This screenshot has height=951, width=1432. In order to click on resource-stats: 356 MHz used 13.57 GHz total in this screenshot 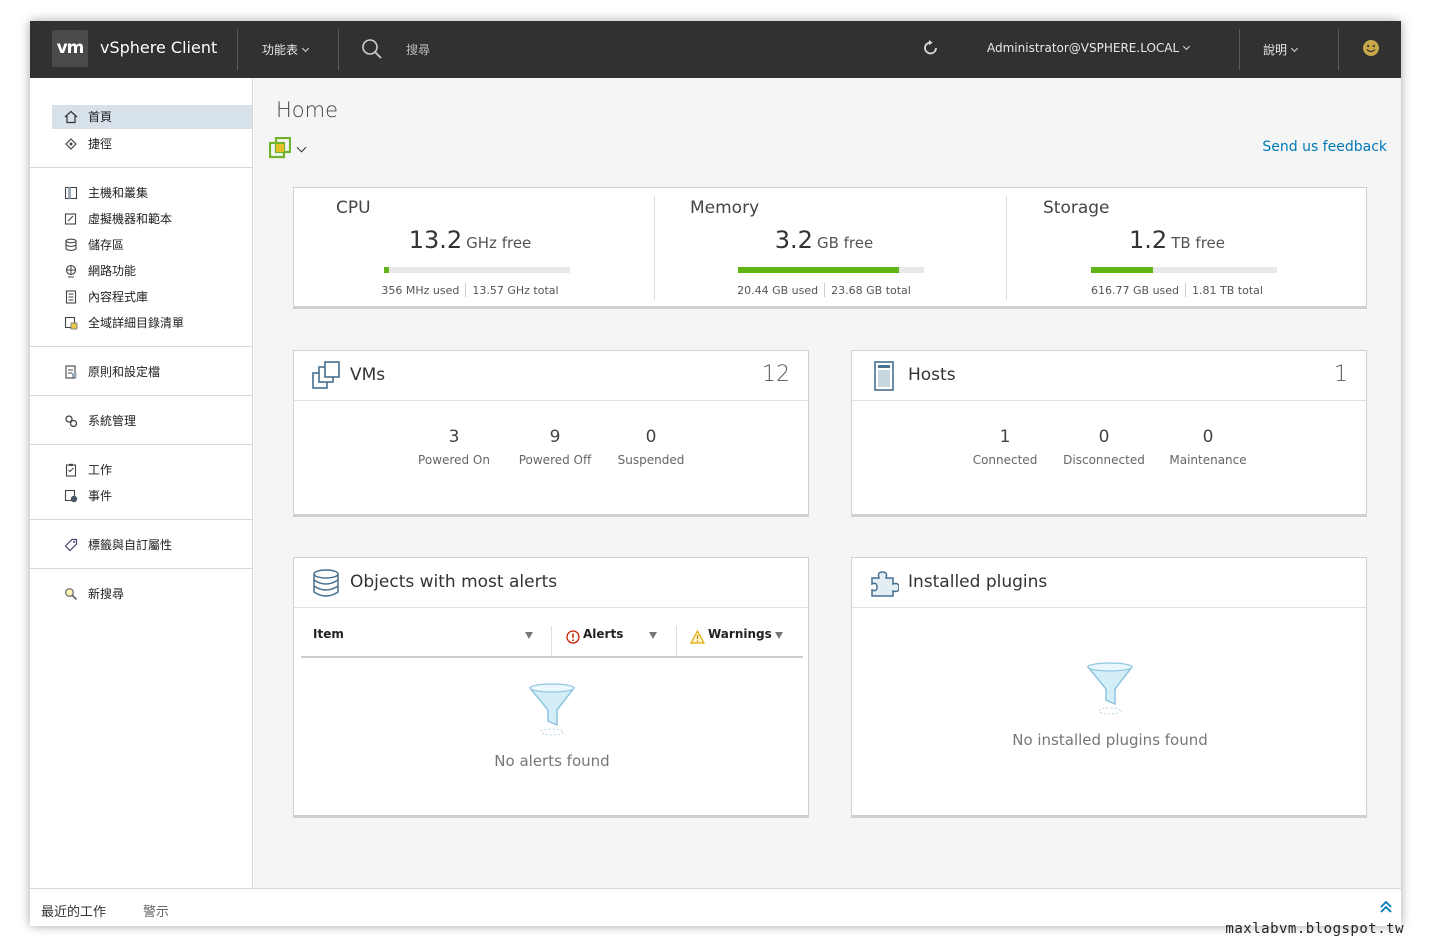, I will do `click(470, 290)`.